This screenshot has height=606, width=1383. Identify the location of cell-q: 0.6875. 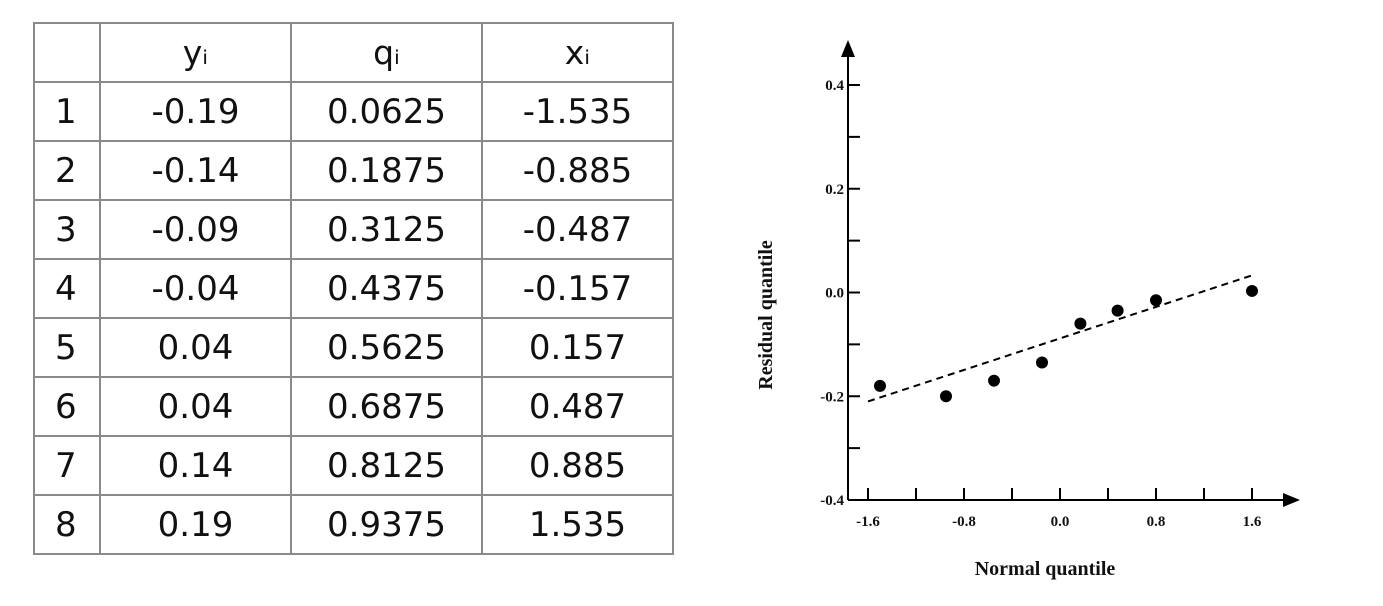
(386, 406).